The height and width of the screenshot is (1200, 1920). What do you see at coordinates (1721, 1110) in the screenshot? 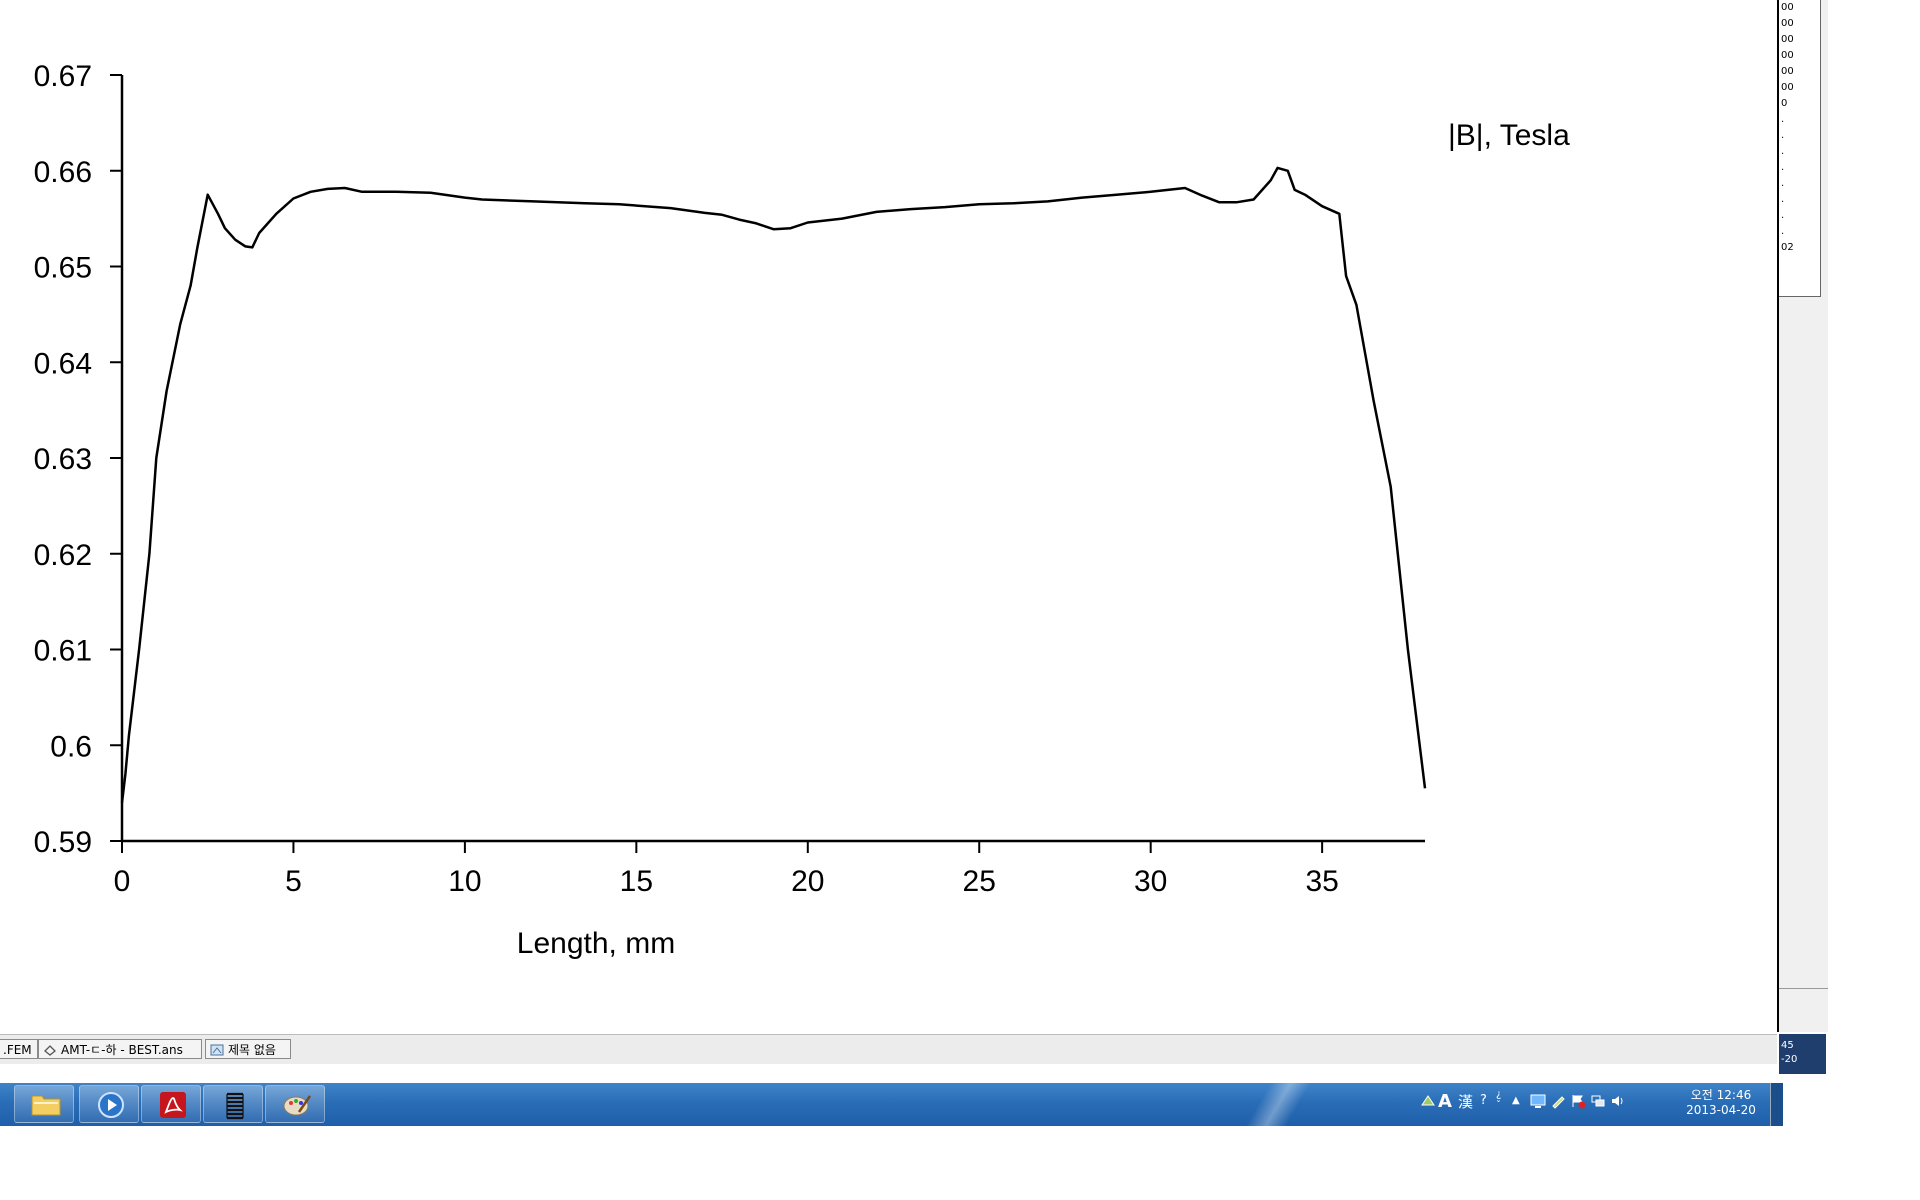
I see `clock-date: 2013-04-20` at bounding box center [1721, 1110].